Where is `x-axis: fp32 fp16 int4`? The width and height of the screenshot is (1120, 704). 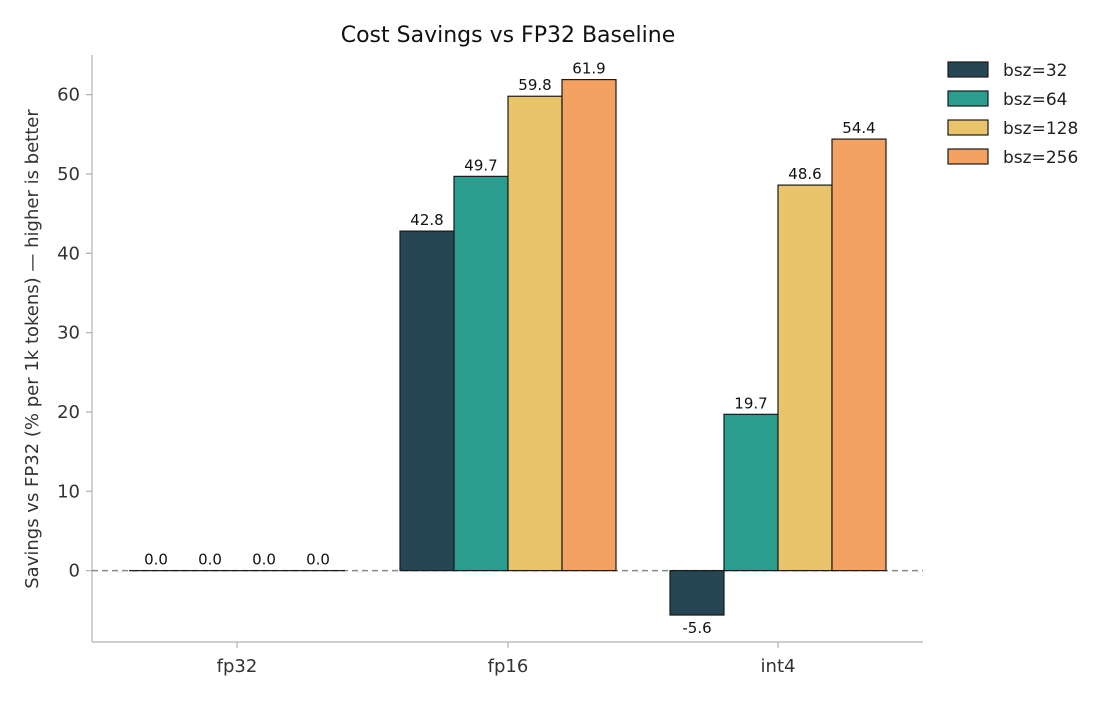
x-axis: fp32 fp16 int4 is located at coordinates (507, 659).